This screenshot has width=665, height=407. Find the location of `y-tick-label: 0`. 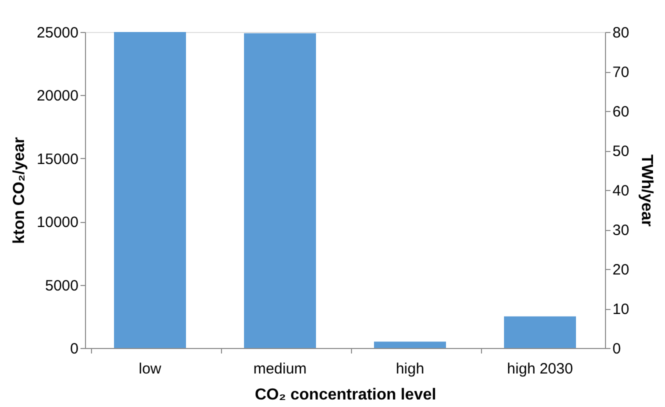

y-tick-label: 0 is located at coordinates (74, 349).